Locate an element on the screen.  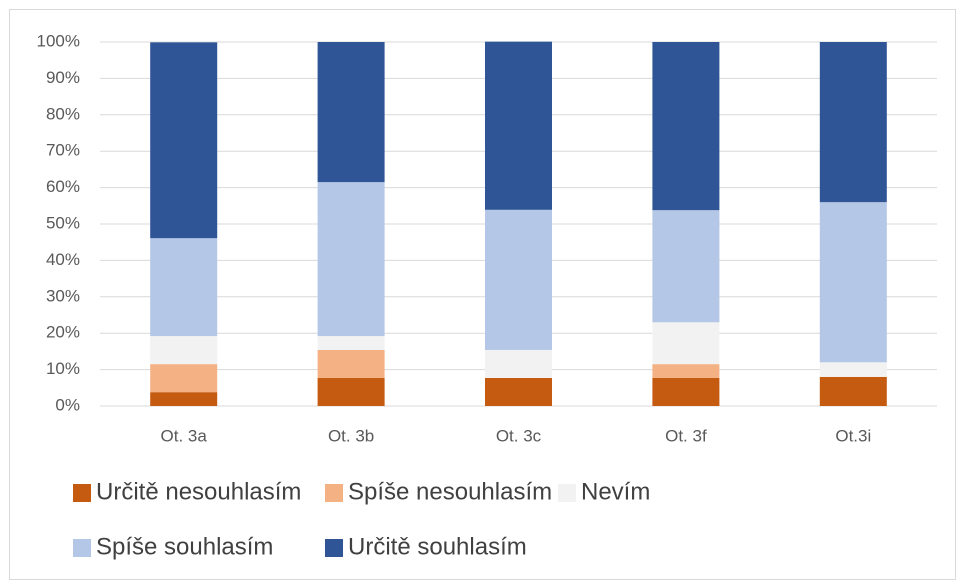
legend-label: Určitě nesouhlasím is located at coordinates (198, 491).